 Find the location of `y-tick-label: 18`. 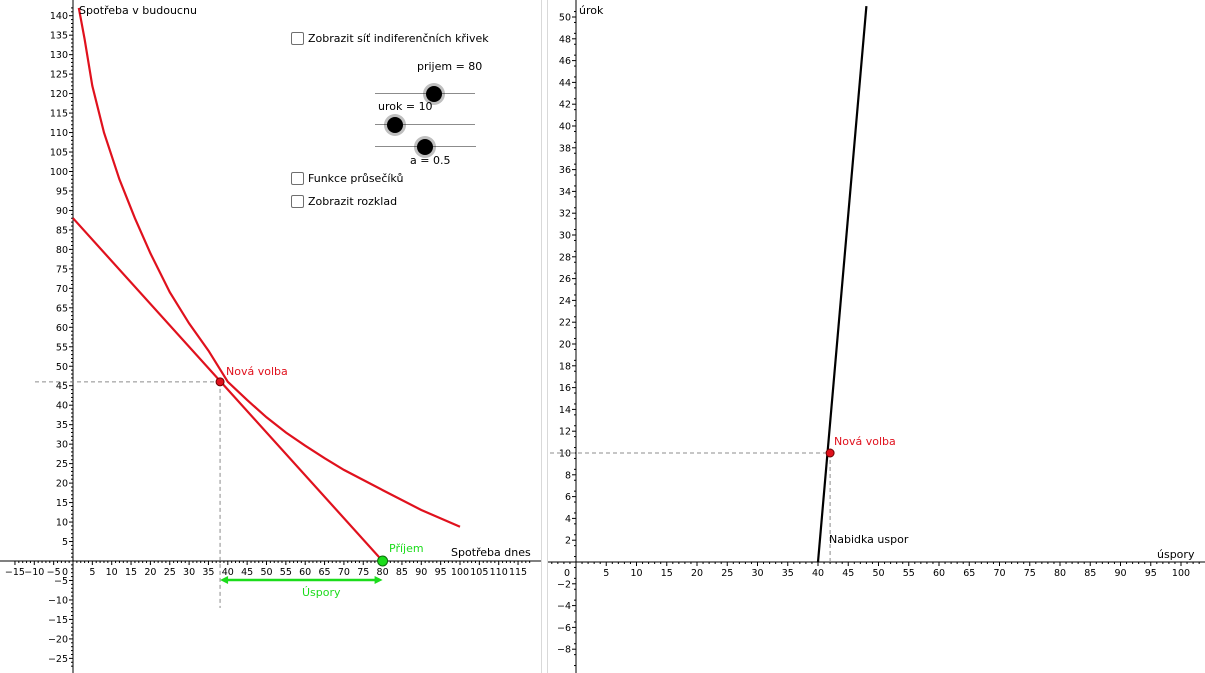

y-tick-label: 18 is located at coordinates (565, 366).